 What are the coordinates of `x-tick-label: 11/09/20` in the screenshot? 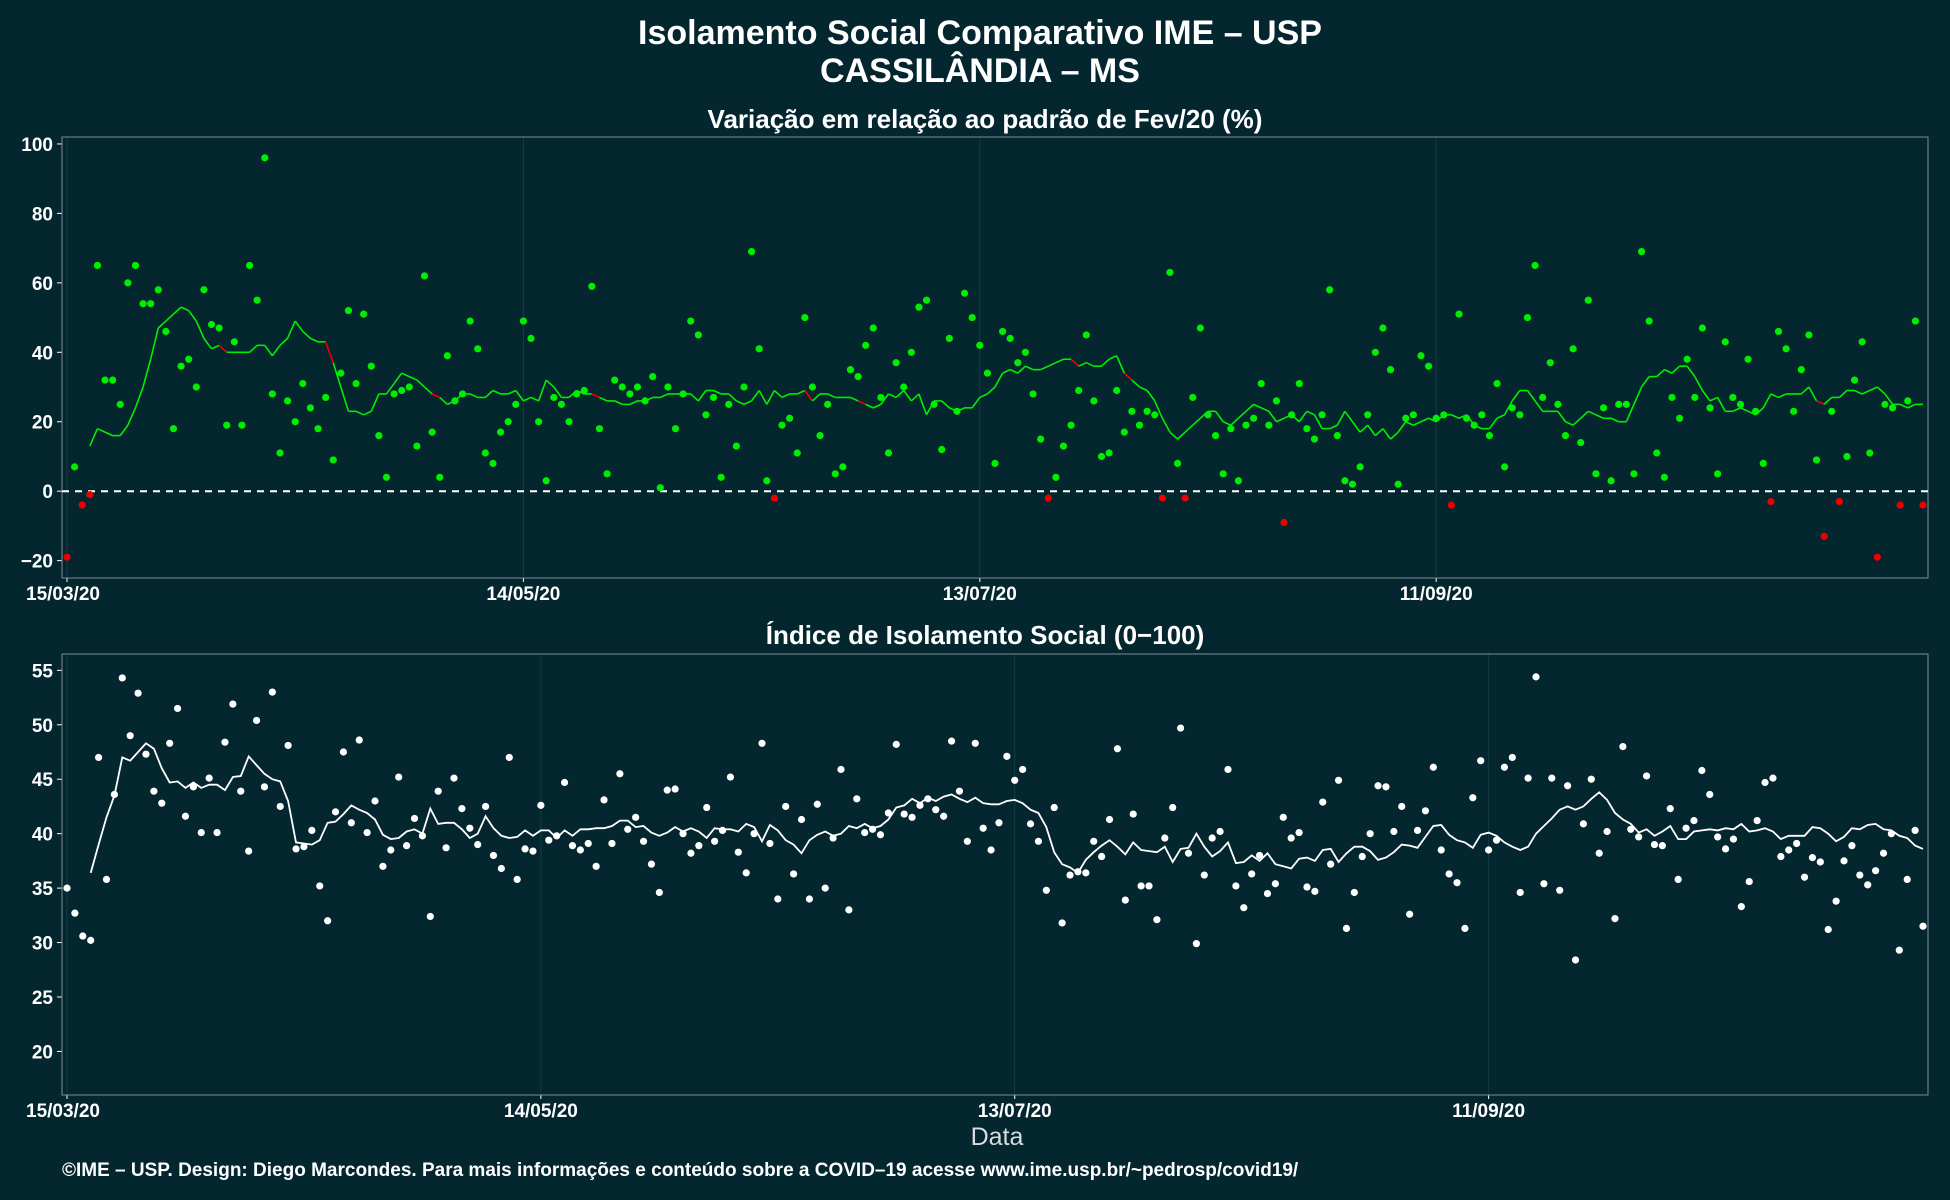 It's located at (1488, 1111).